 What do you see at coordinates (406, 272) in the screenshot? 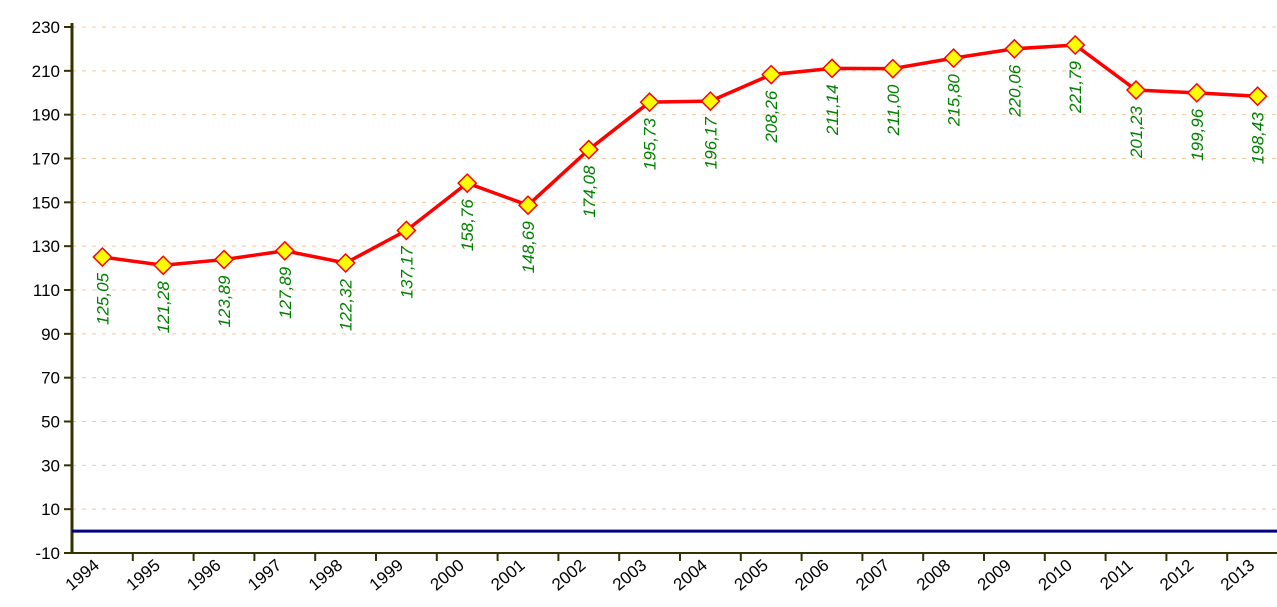
I see `value-label: 137,17` at bounding box center [406, 272].